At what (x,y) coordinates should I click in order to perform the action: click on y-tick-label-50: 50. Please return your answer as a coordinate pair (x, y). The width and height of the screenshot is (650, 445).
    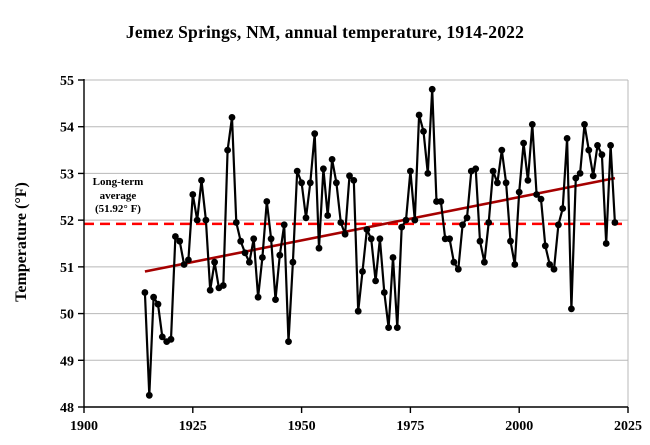
    Looking at the image, I should click on (67, 315).